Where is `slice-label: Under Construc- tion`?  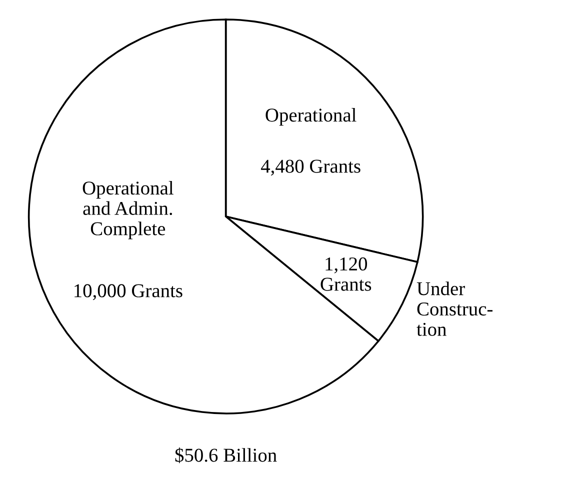
slice-label: Under Construc- tion is located at coordinates (454, 309).